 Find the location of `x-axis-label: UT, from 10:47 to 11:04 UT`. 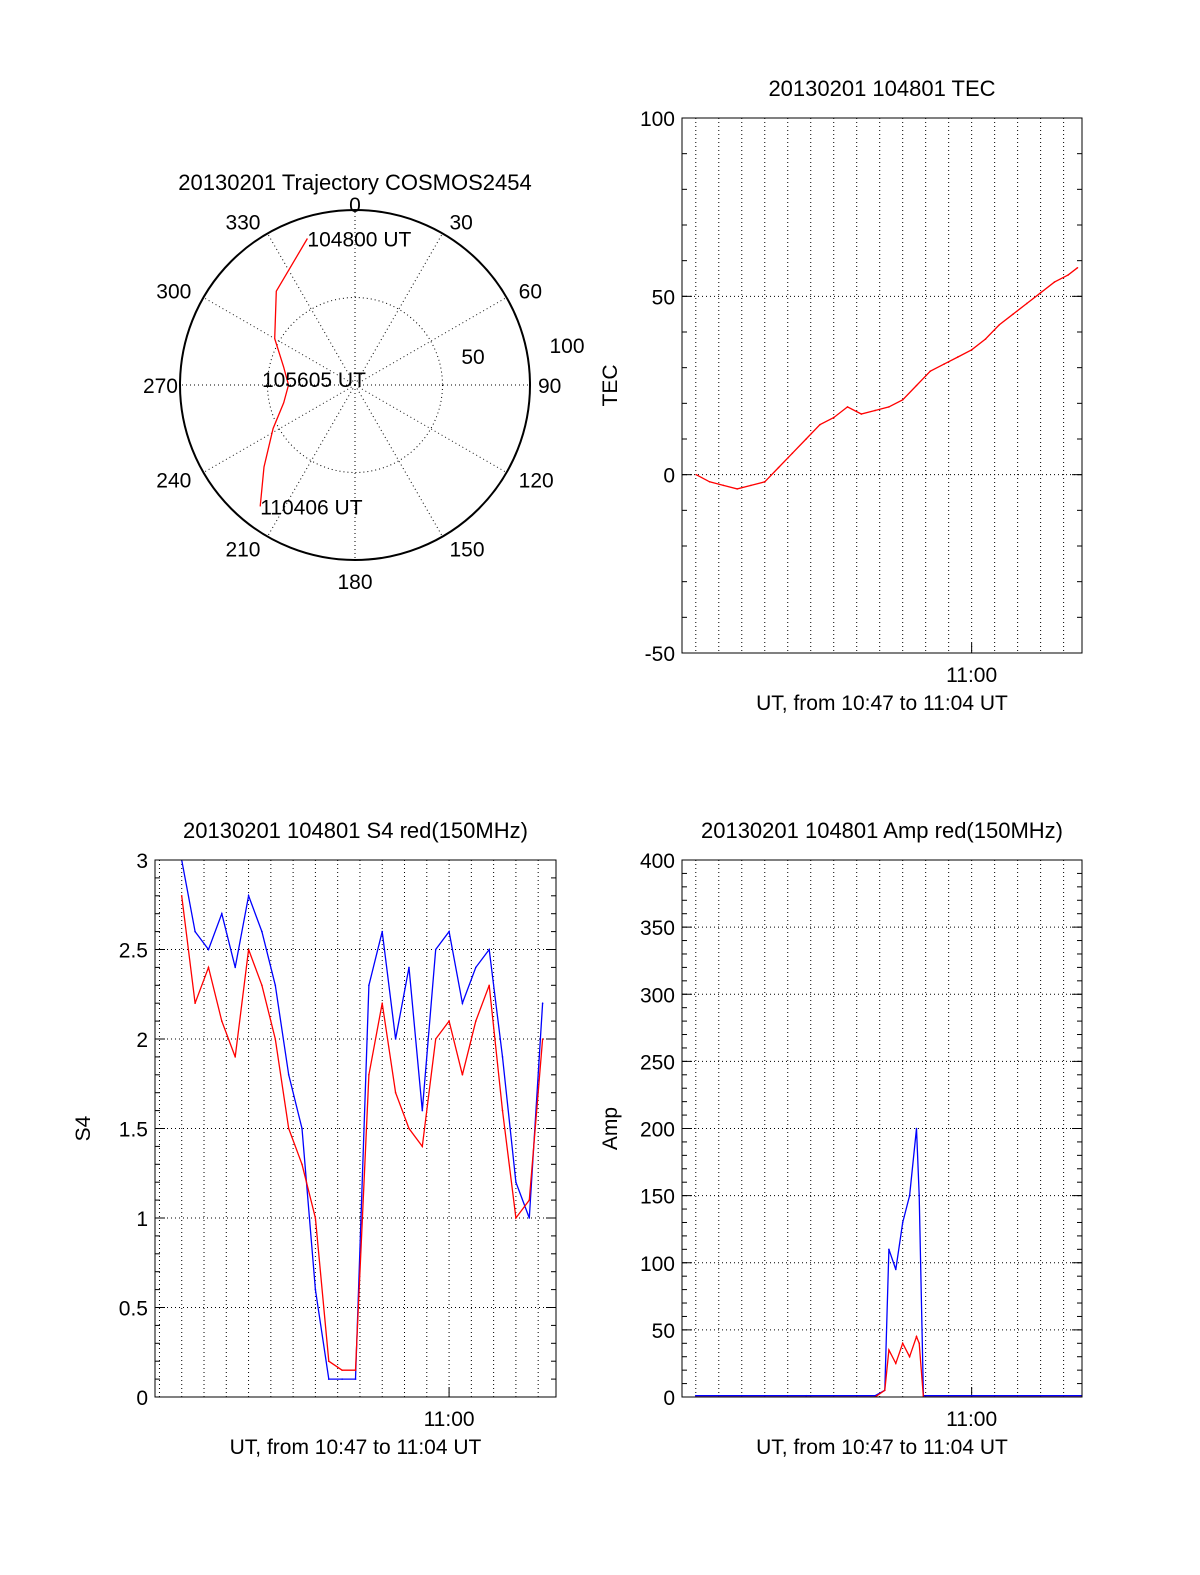

x-axis-label: UT, from 10:47 to 11:04 UT is located at coordinates (356, 1447).